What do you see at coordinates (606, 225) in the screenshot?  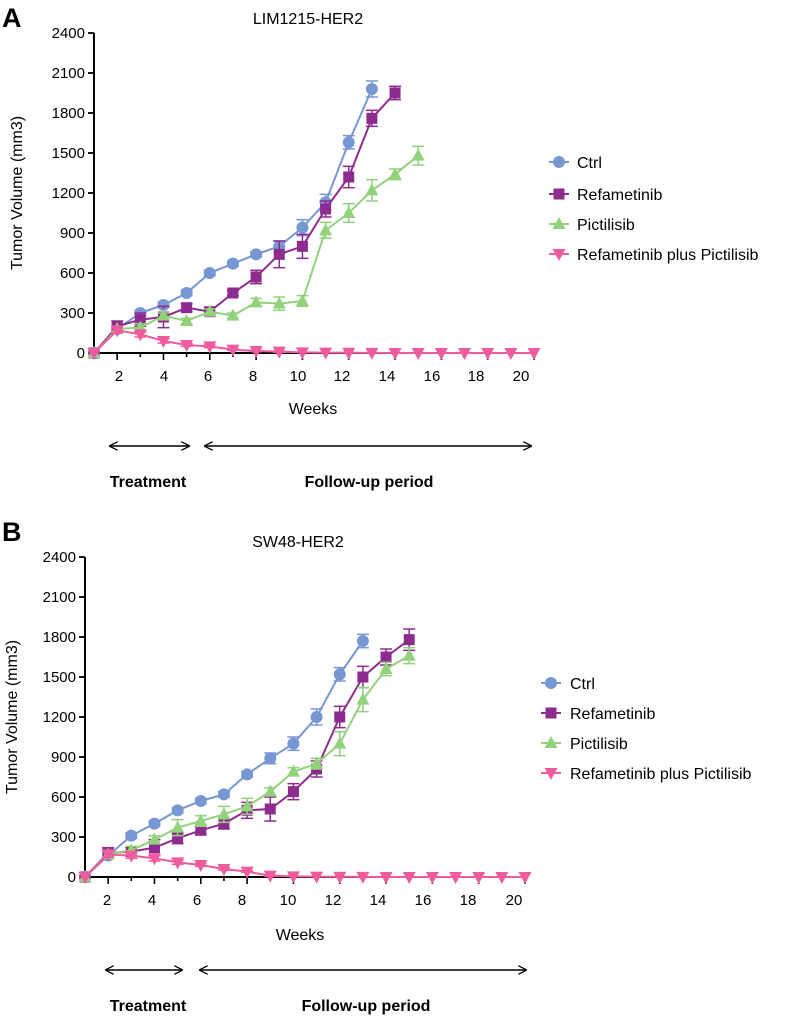 I see `legend-label-pictilisib: Pictilisib` at bounding box center [606, 225].